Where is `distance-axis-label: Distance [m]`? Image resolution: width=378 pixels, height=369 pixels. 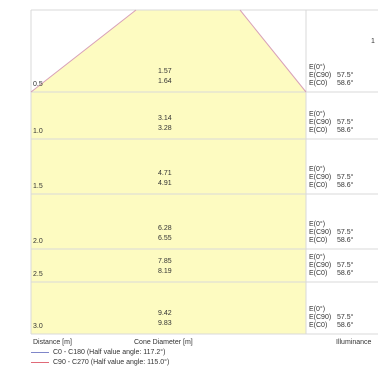 distance-axis-label: Distance [m] is located at coordinates (52, 342).